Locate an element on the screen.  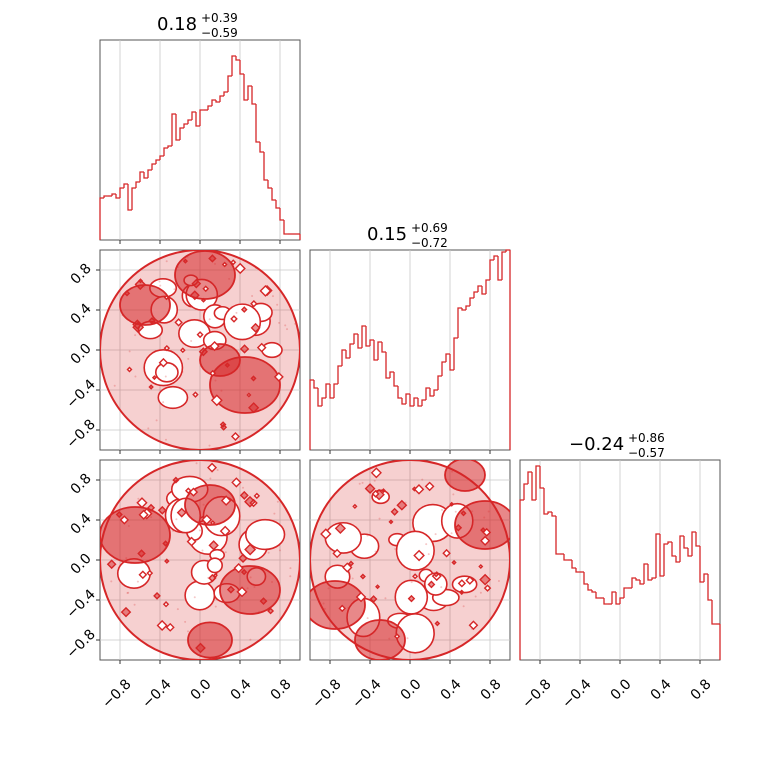
title-diag-2-upper: +0.86 is located at coordinates (646, 438).